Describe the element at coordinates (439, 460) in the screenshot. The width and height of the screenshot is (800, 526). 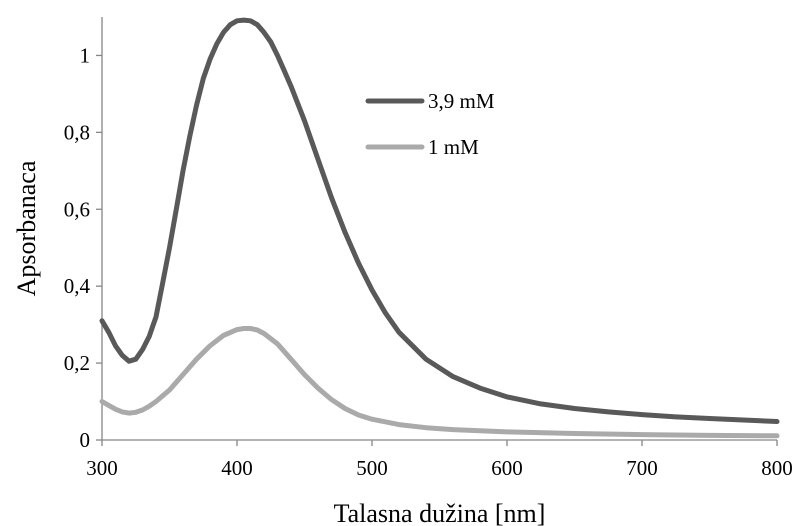
I see `x-axis-ticks: 300 400 500 600 700 800` at that location.